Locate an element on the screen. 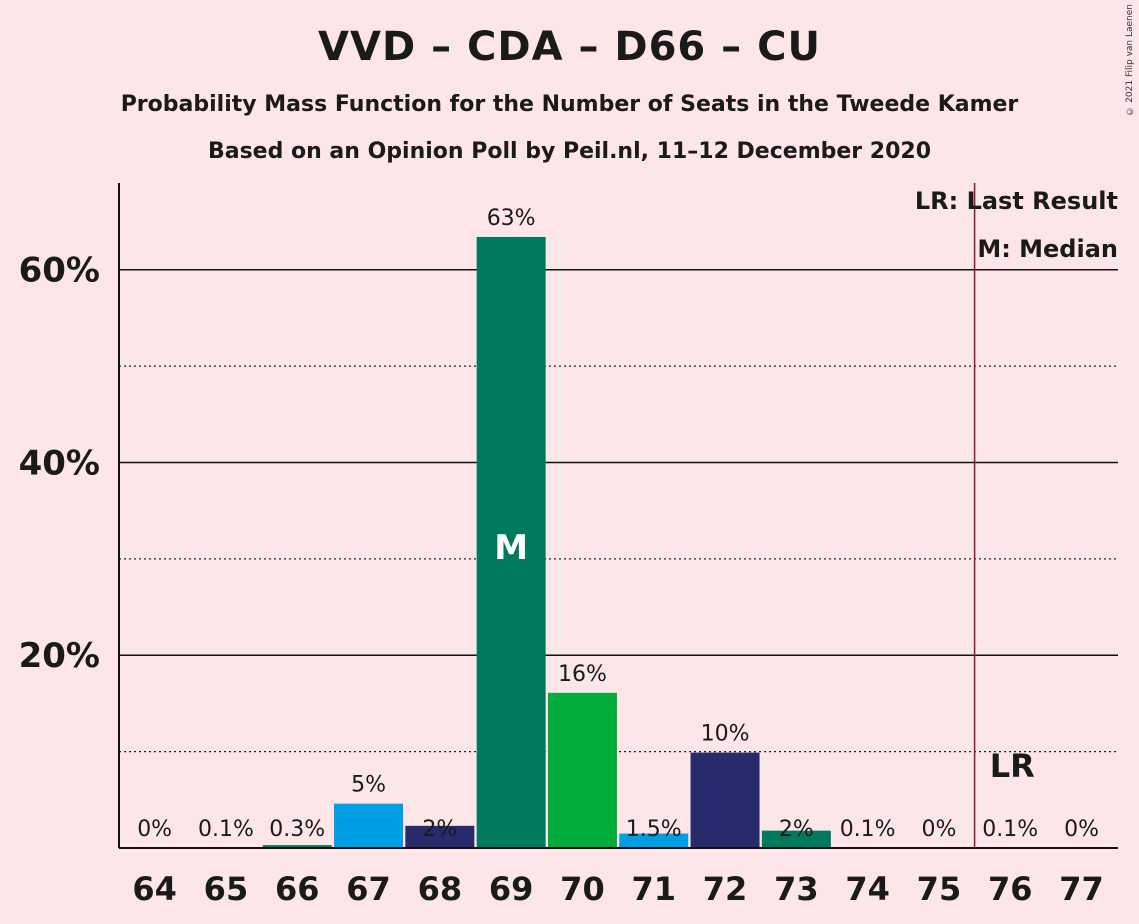 This screenshot has height=924, width=1139. x-tick-label: 74 is located at coordinates (867, 889).